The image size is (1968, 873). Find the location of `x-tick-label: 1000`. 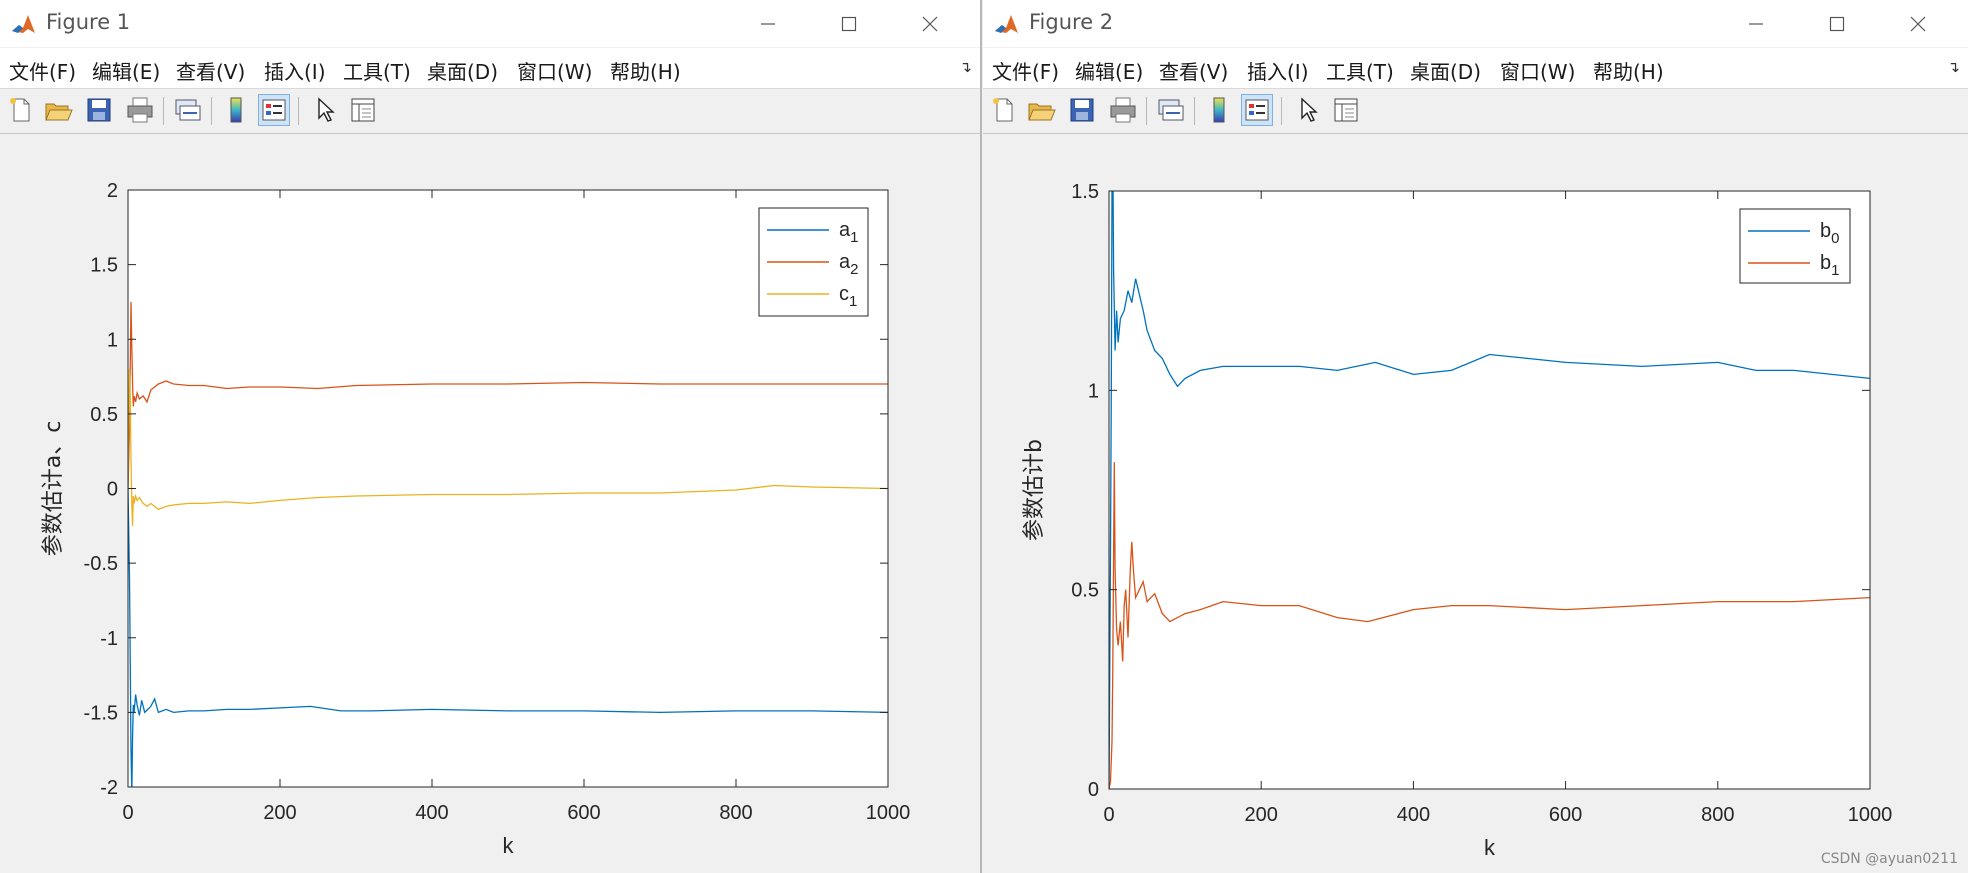

x-tick-label: 1000 is located at coordinates (1870, 815).